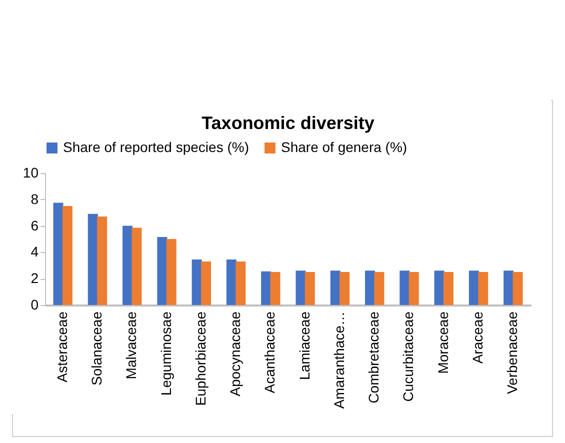 The image size is (565, 443). What do you see at coordinates (96, 348) in the screenshot?
I see `x-tick-label: Solanaceae` at bounding box center [96, 348].